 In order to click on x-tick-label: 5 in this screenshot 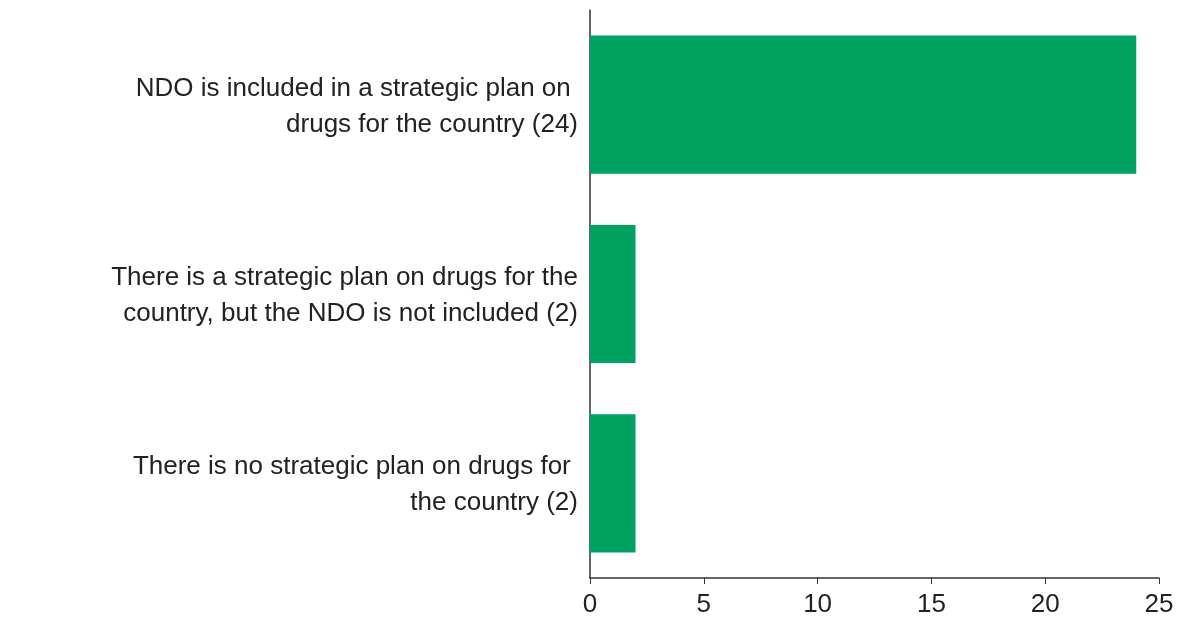, I will do `click(704, 603)`.